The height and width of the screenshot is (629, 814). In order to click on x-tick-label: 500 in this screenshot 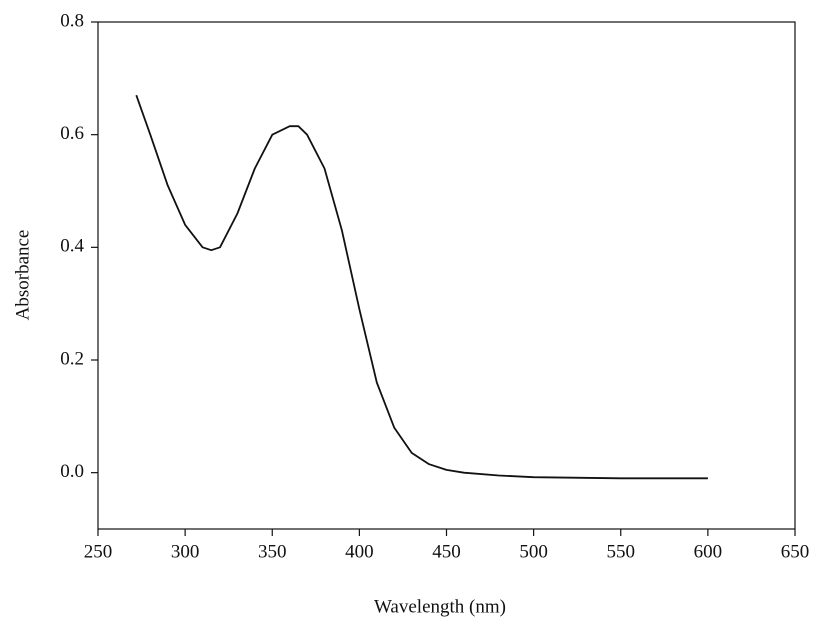, I will do `click(533, 551)`.